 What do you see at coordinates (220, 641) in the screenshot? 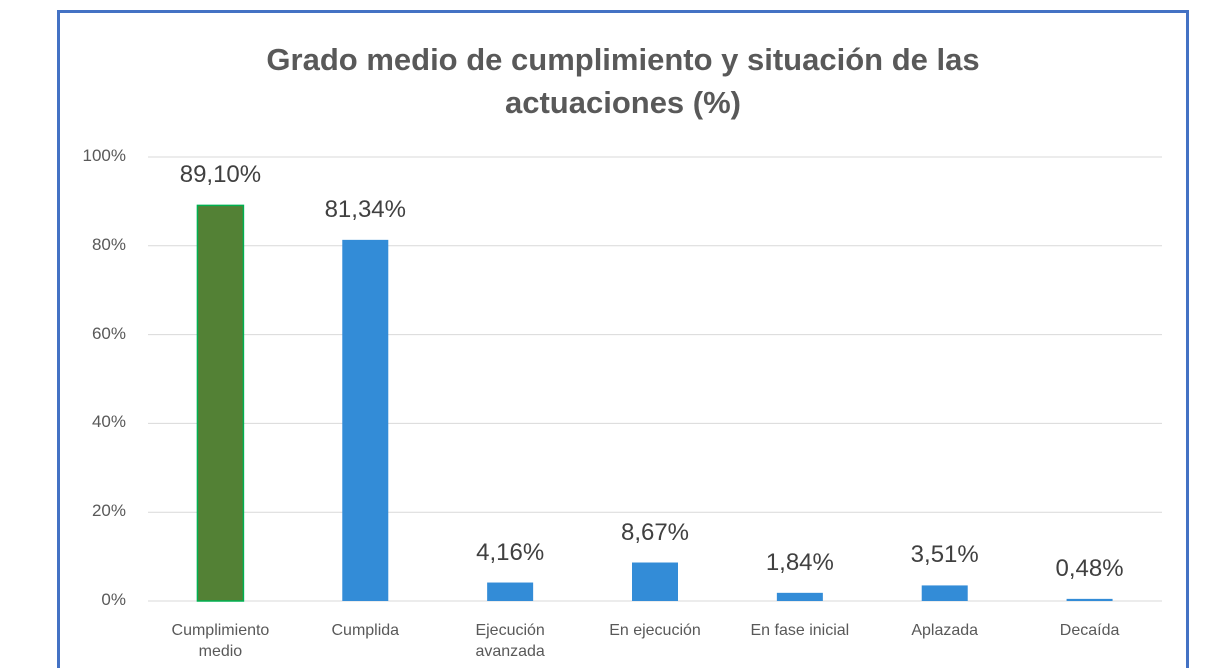
I see `x-tick-label: Cumplimiento medio` at bounding box center [220, 641].